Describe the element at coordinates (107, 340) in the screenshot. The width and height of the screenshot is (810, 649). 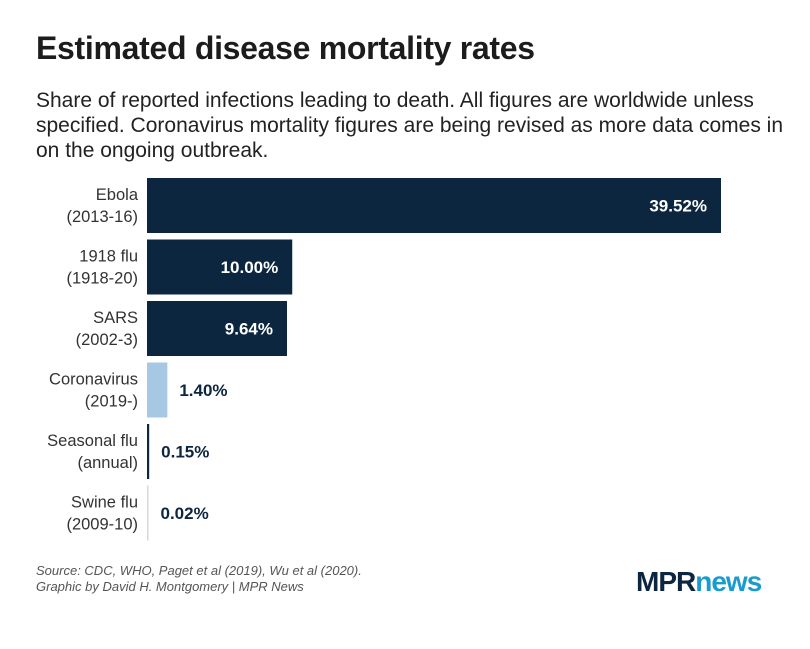
I see `category-label: (2002-3)` at that location.